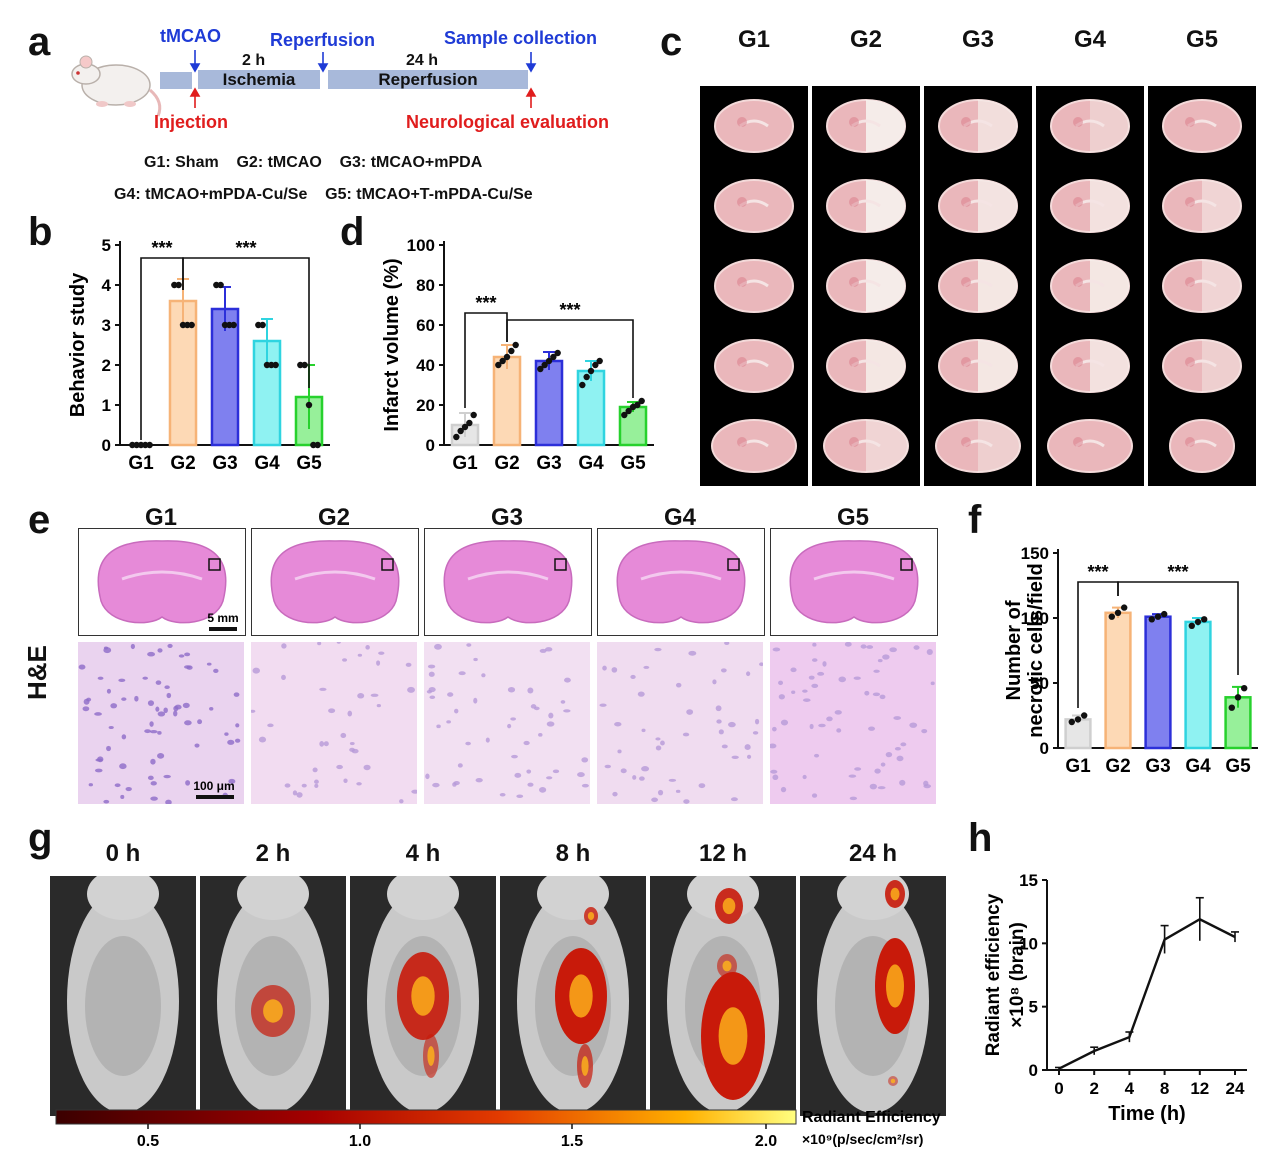 This screenshot has width=1270, height=1164. What do you see at coordinates (753, 39) in the screenshot?
I see `ttc-group-label: G1` at bounding box center [753, 39].